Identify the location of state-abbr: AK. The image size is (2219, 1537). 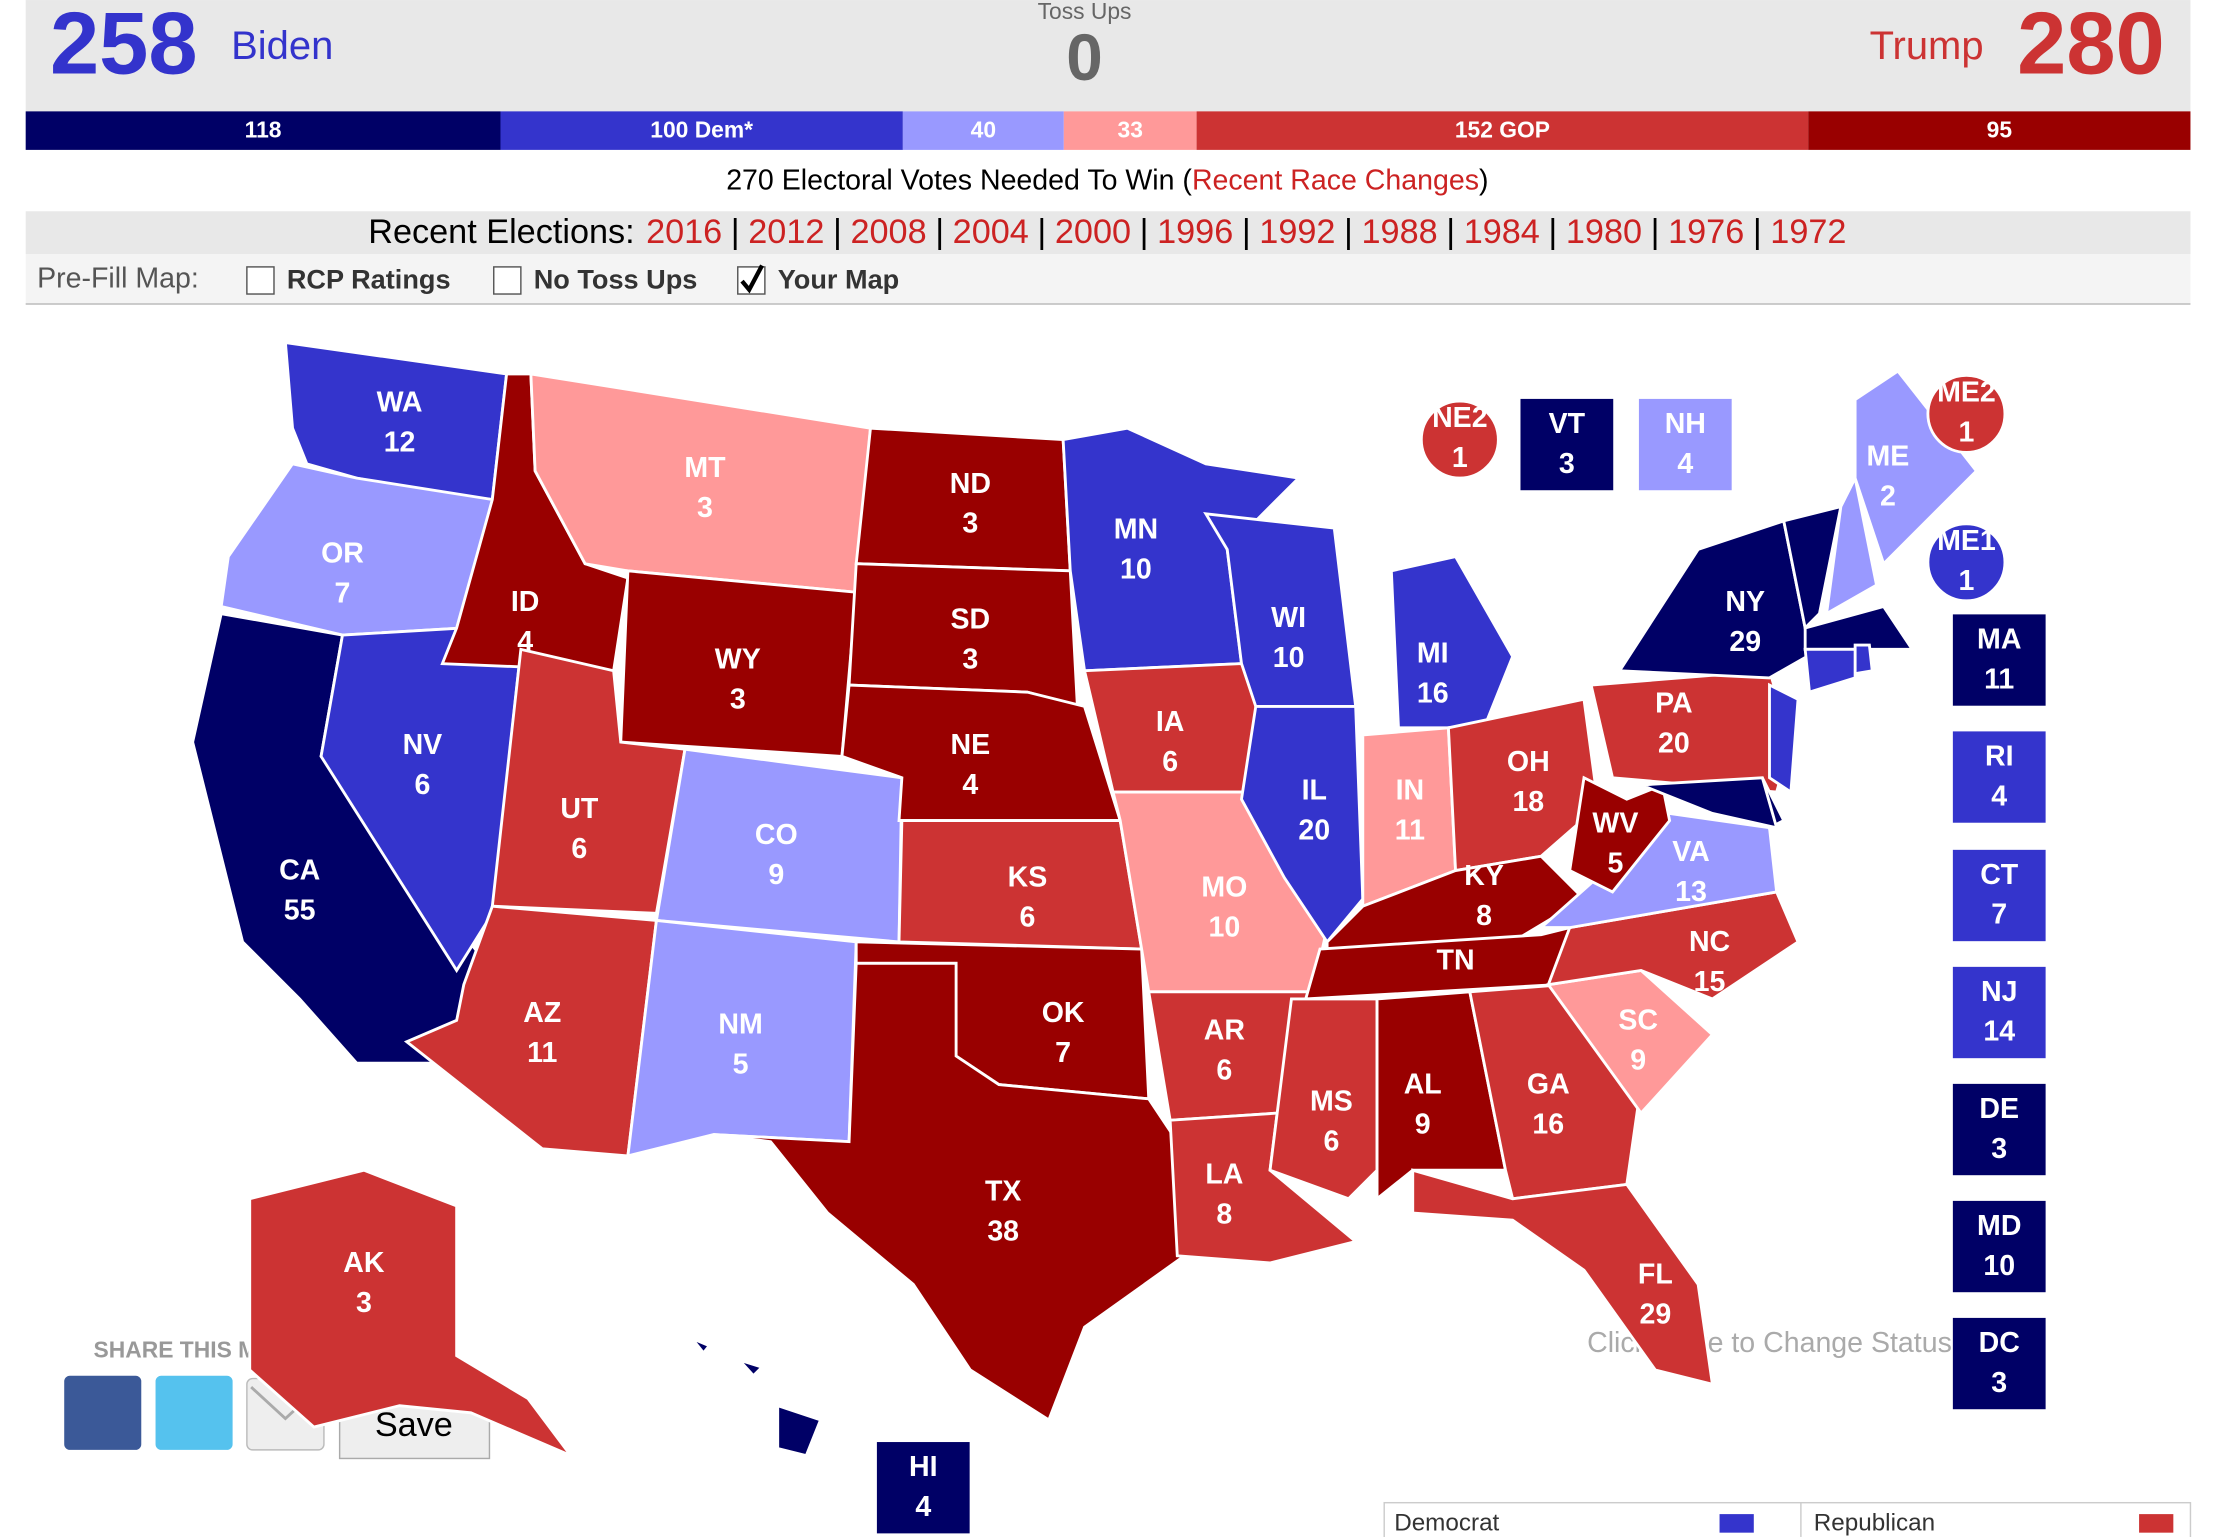
(364, 1263).